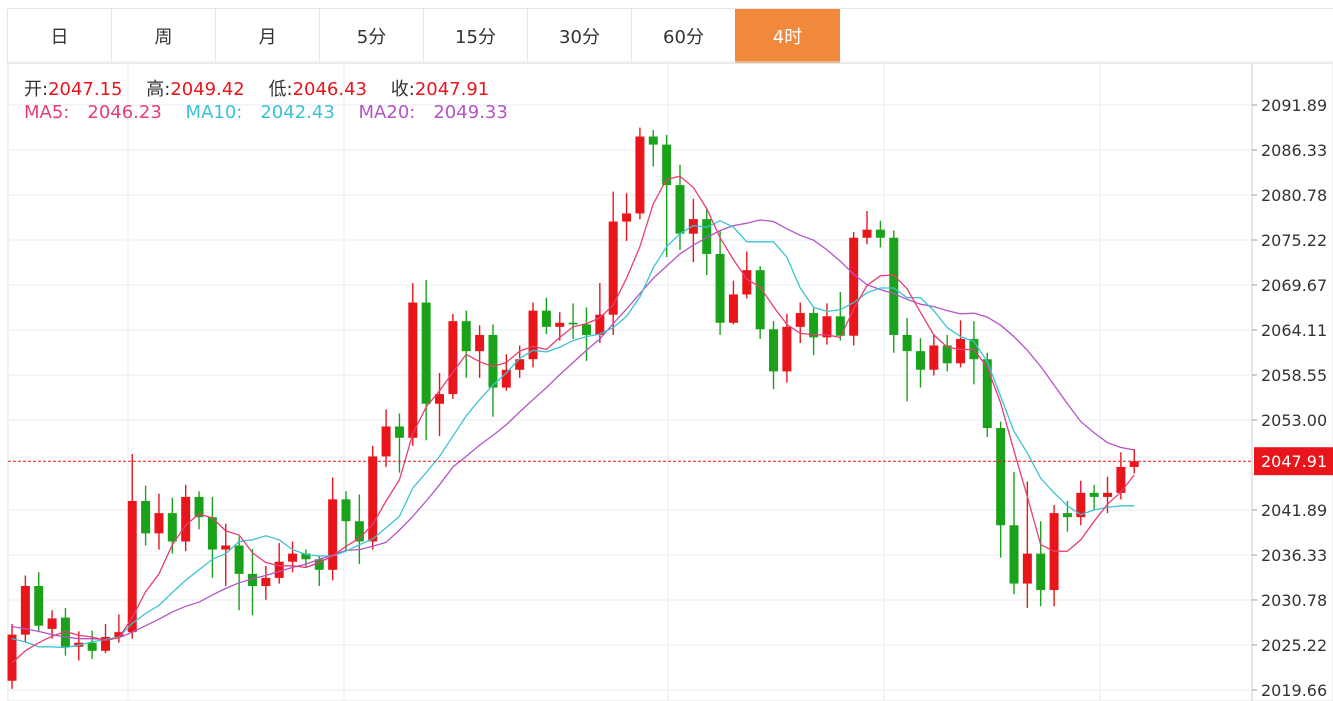  I want to click on ohlc-readout: 开:2047.15 高:2049.42 低:2046.43 收:2047.91, so click(265, 88).